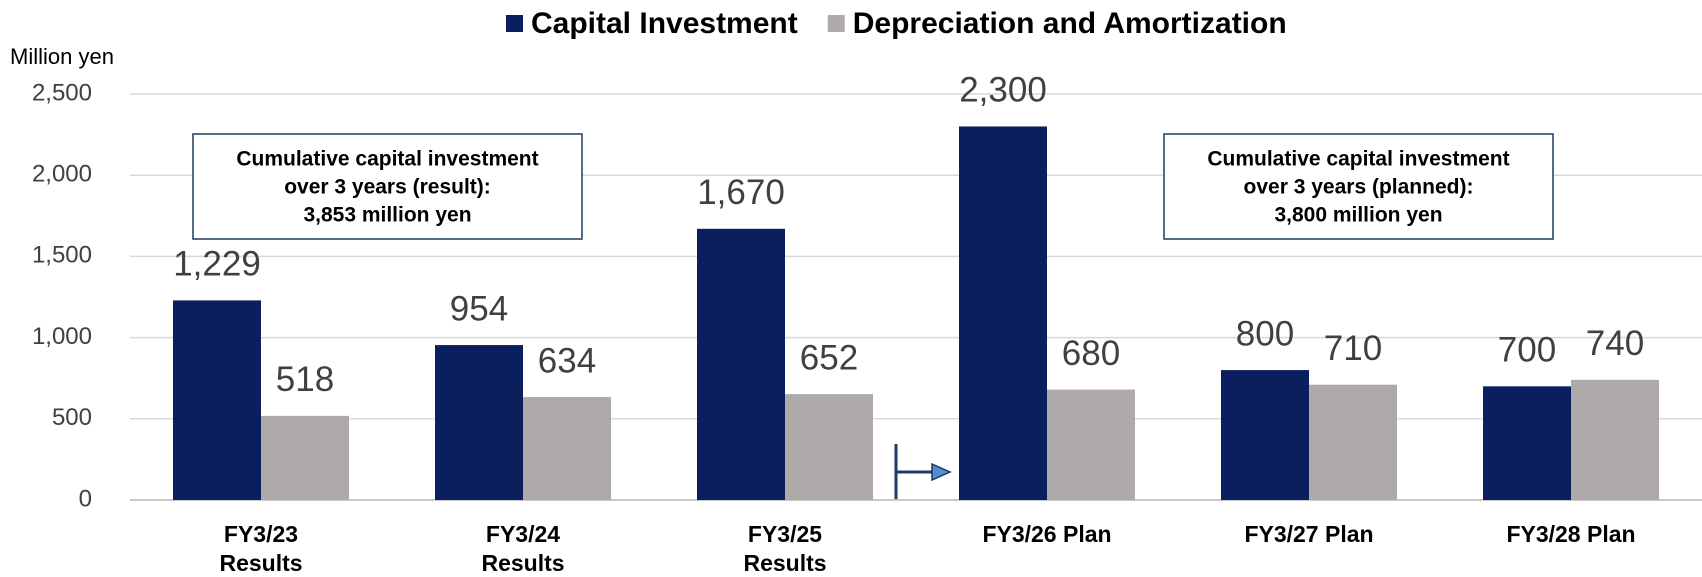 This screenshot has height=577, width=1702. I want to click on y-tick-label: 0, so click(85, 498).